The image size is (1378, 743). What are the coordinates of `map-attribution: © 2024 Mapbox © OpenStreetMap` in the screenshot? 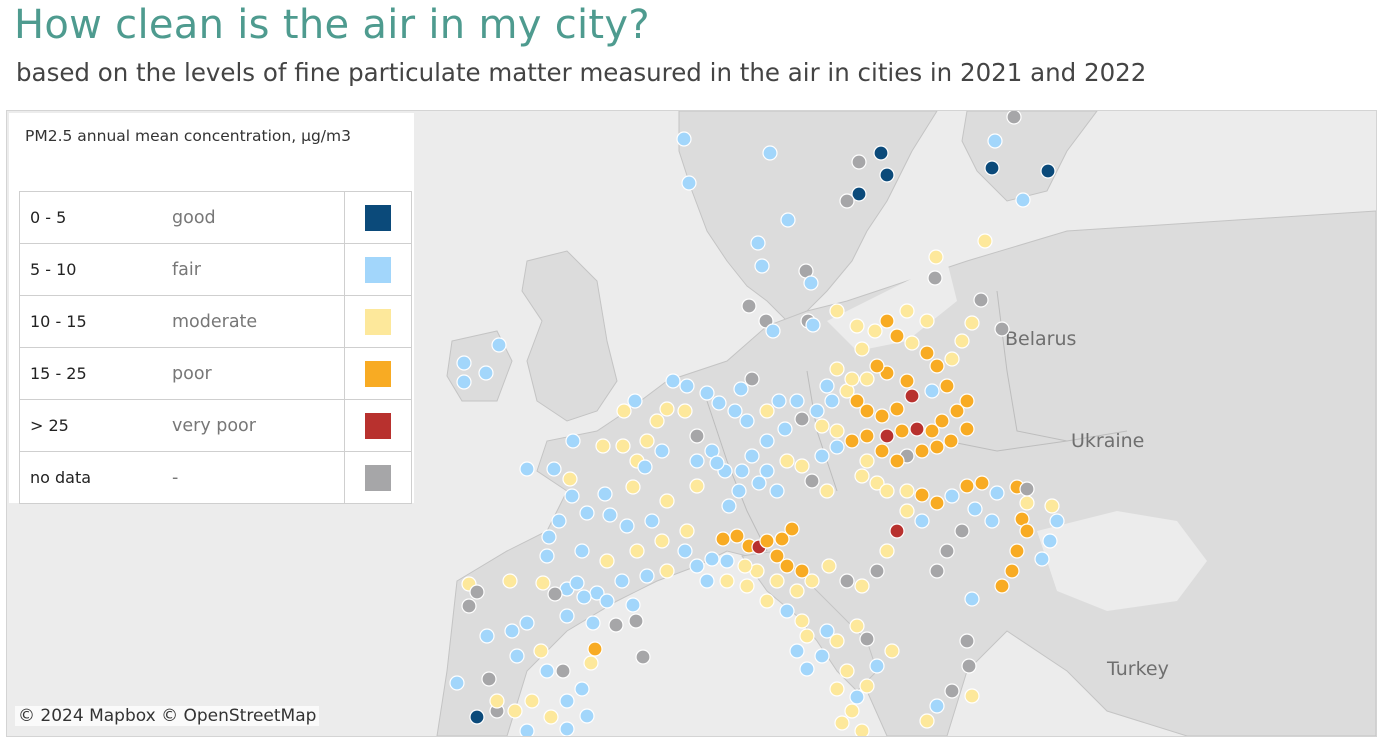 It's located at (167, 716).